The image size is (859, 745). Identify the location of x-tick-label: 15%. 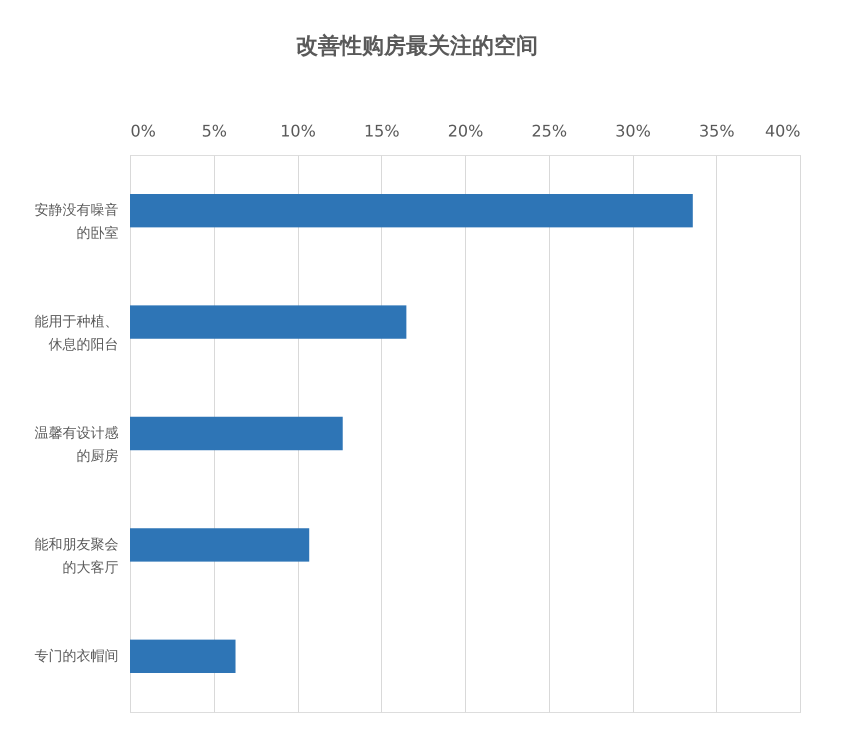
(382, 131).